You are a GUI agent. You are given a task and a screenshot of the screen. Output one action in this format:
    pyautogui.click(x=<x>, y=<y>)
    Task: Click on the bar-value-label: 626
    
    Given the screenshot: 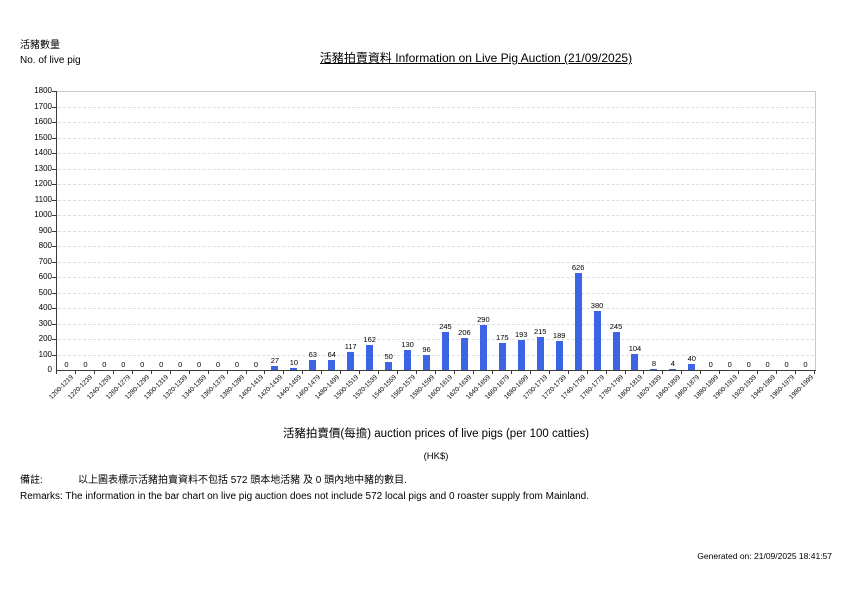 What is the action you would take?
    pyautogui.click(x=578, y=267)
    